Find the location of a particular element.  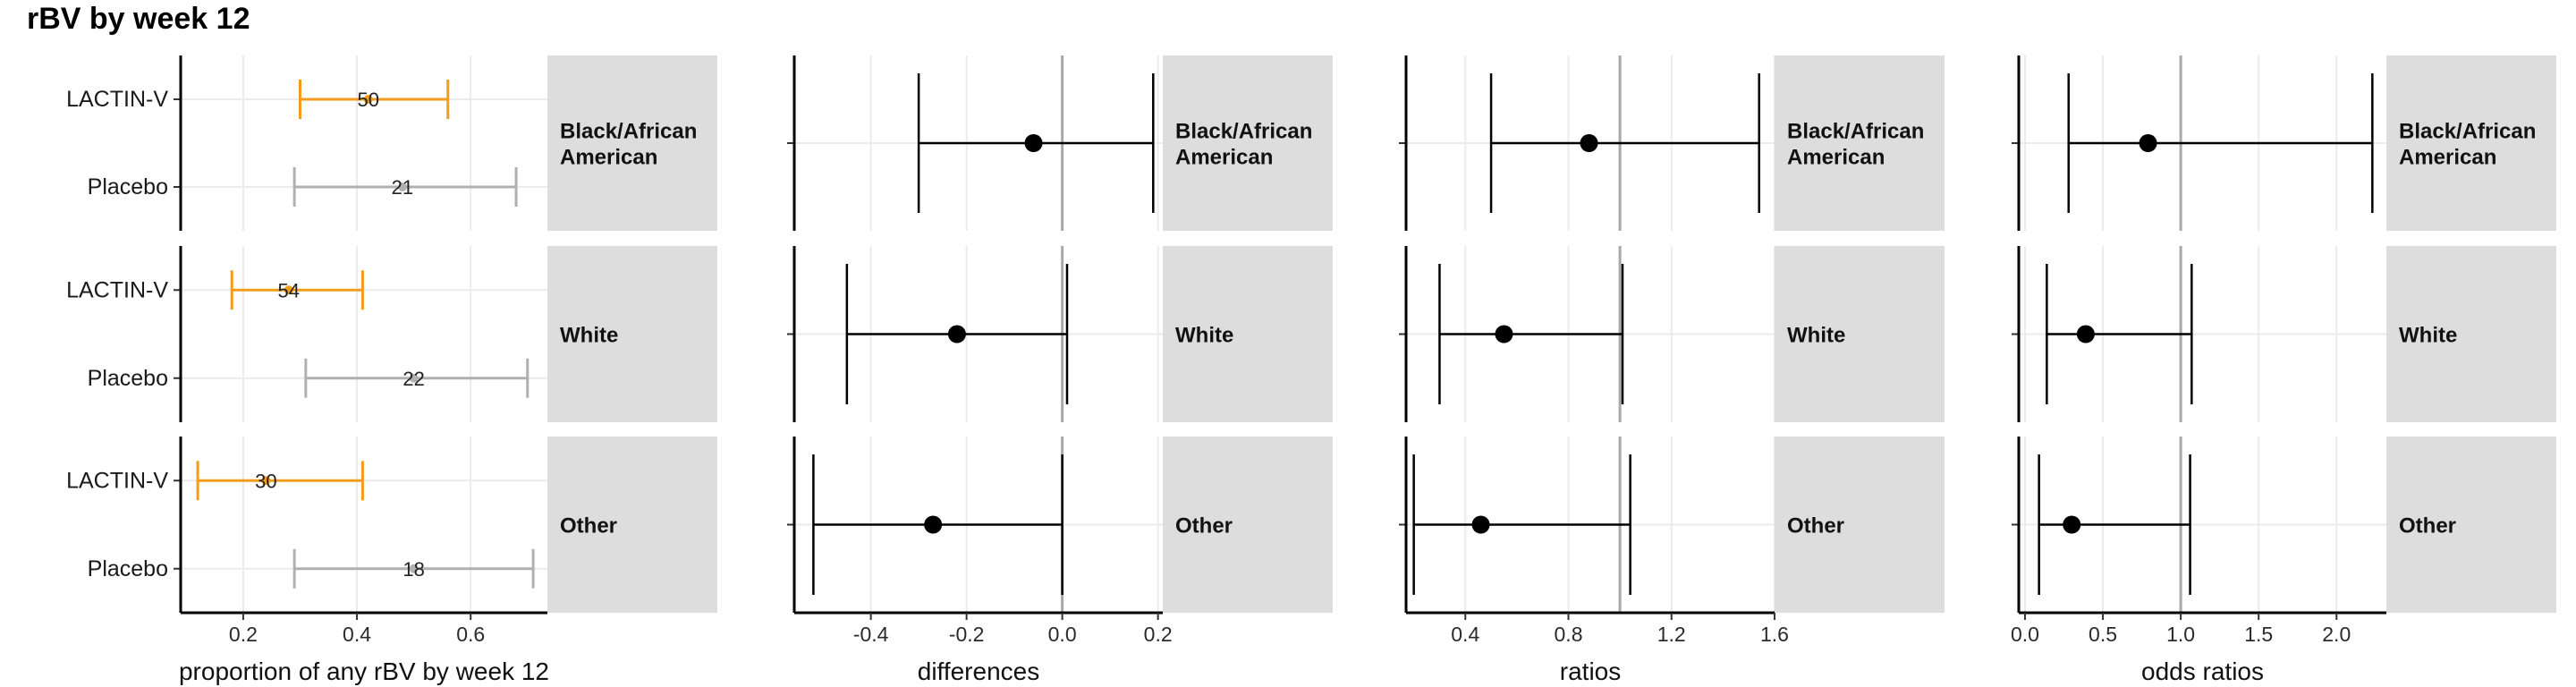

count-label: 30 is located at coordinates (265, 481).